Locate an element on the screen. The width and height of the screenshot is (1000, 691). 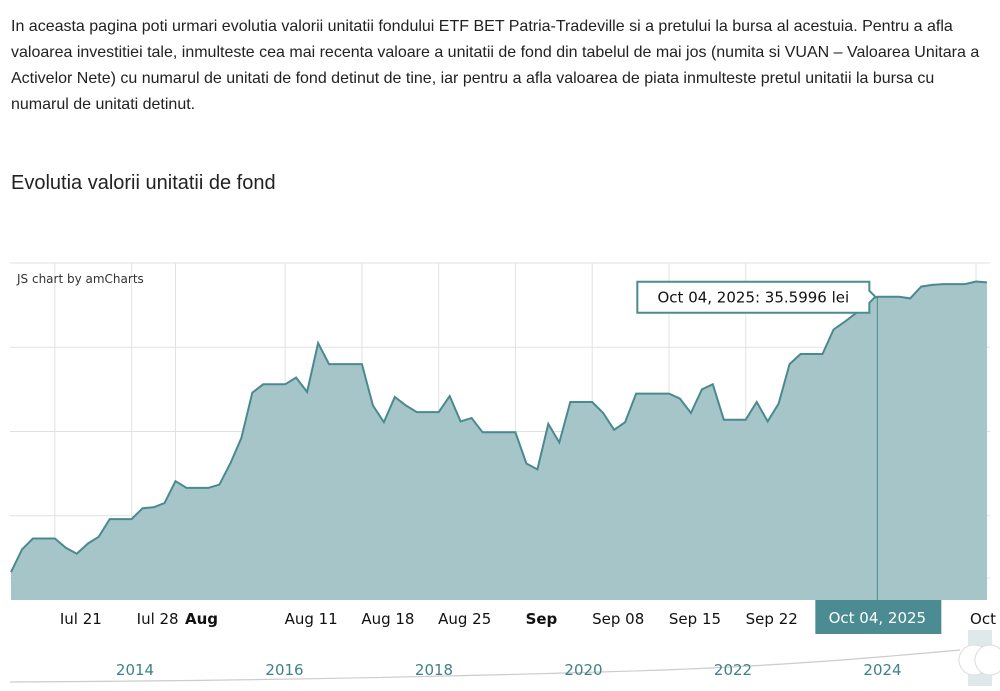
x-tick-label: Iul 28 is located at coordinates (158, 619).